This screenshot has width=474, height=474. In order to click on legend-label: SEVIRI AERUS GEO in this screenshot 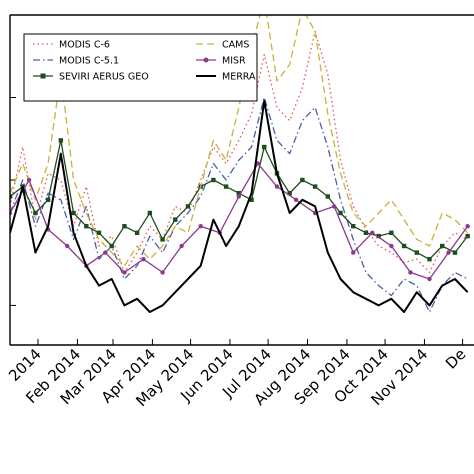, I will do `click(104, 77)`.